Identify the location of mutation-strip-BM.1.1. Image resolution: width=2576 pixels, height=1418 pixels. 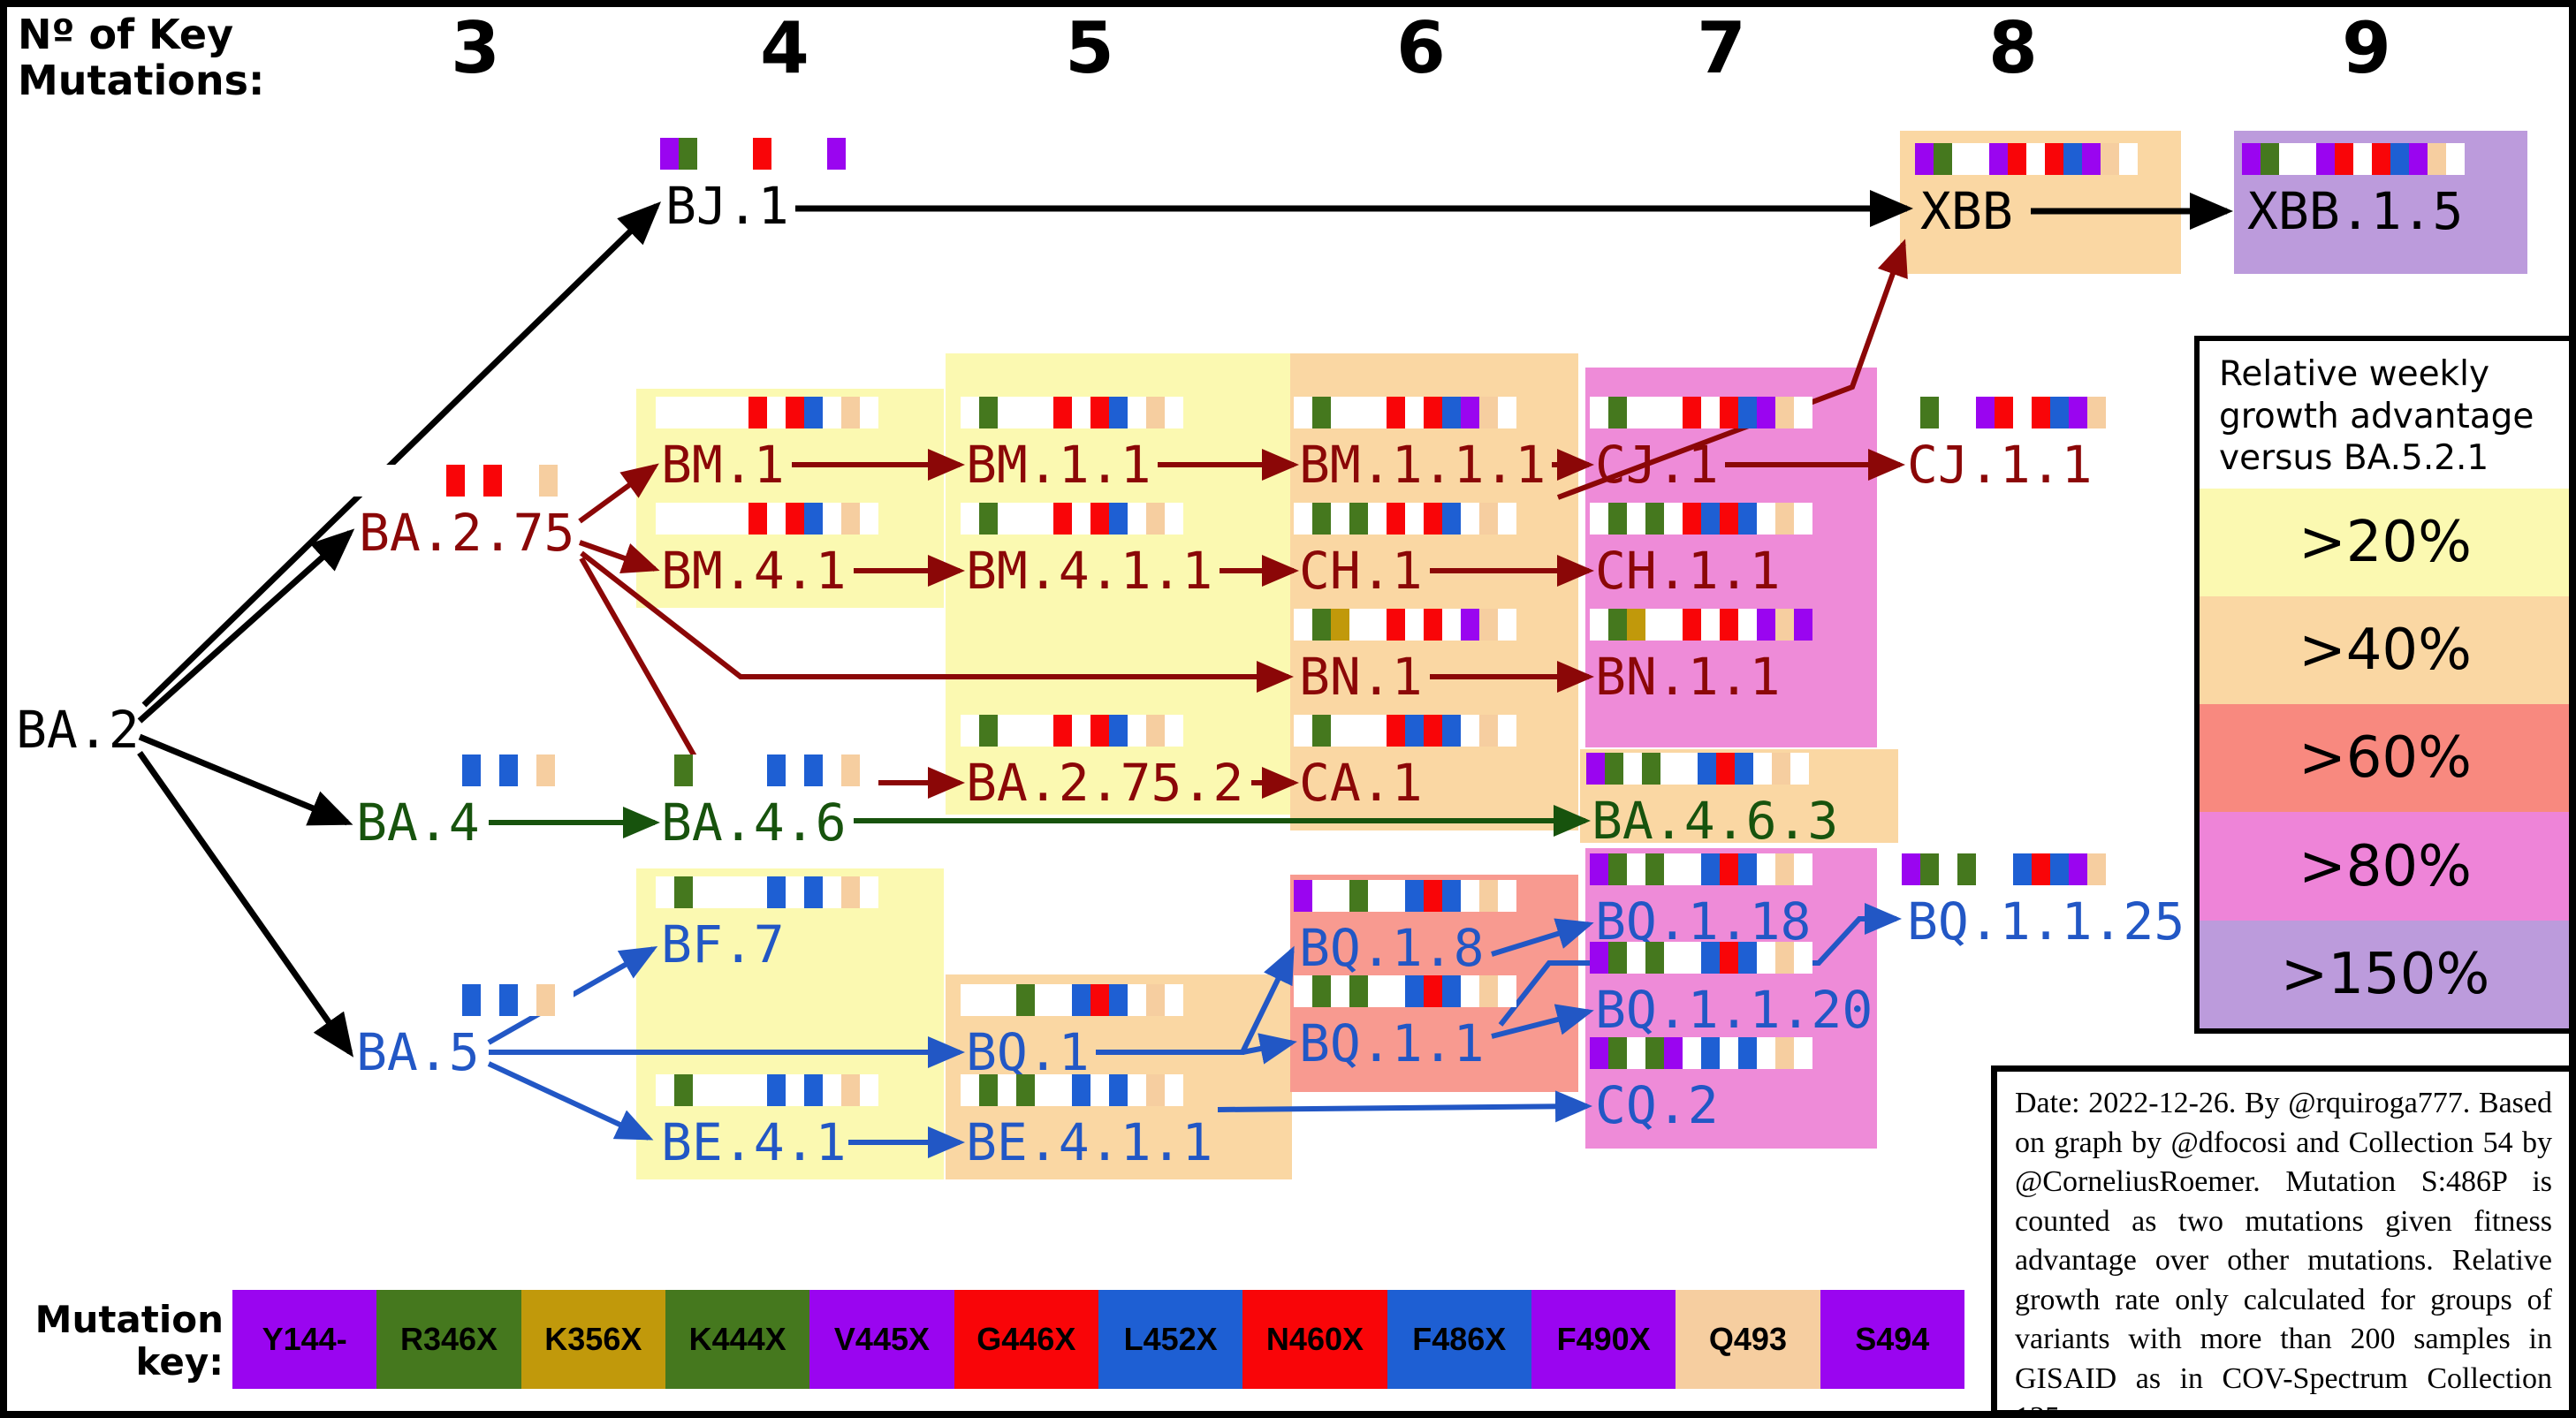
(1072, 412).